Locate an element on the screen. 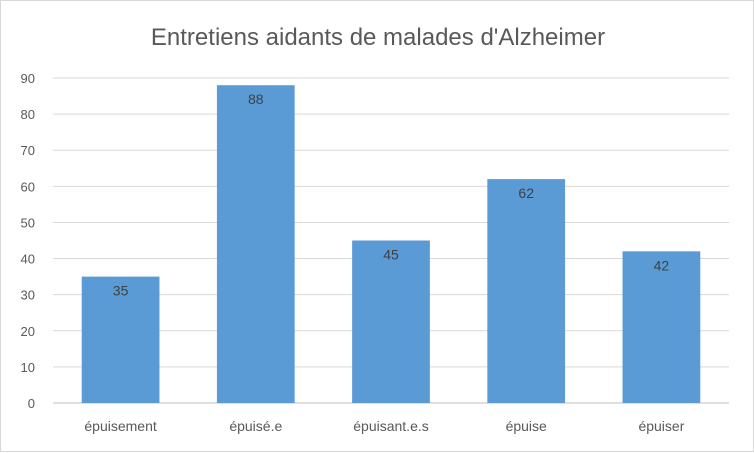 The width and height of the screenshot is (754, 453). y-tick-label: 60 is located at coordinates (28, 186).